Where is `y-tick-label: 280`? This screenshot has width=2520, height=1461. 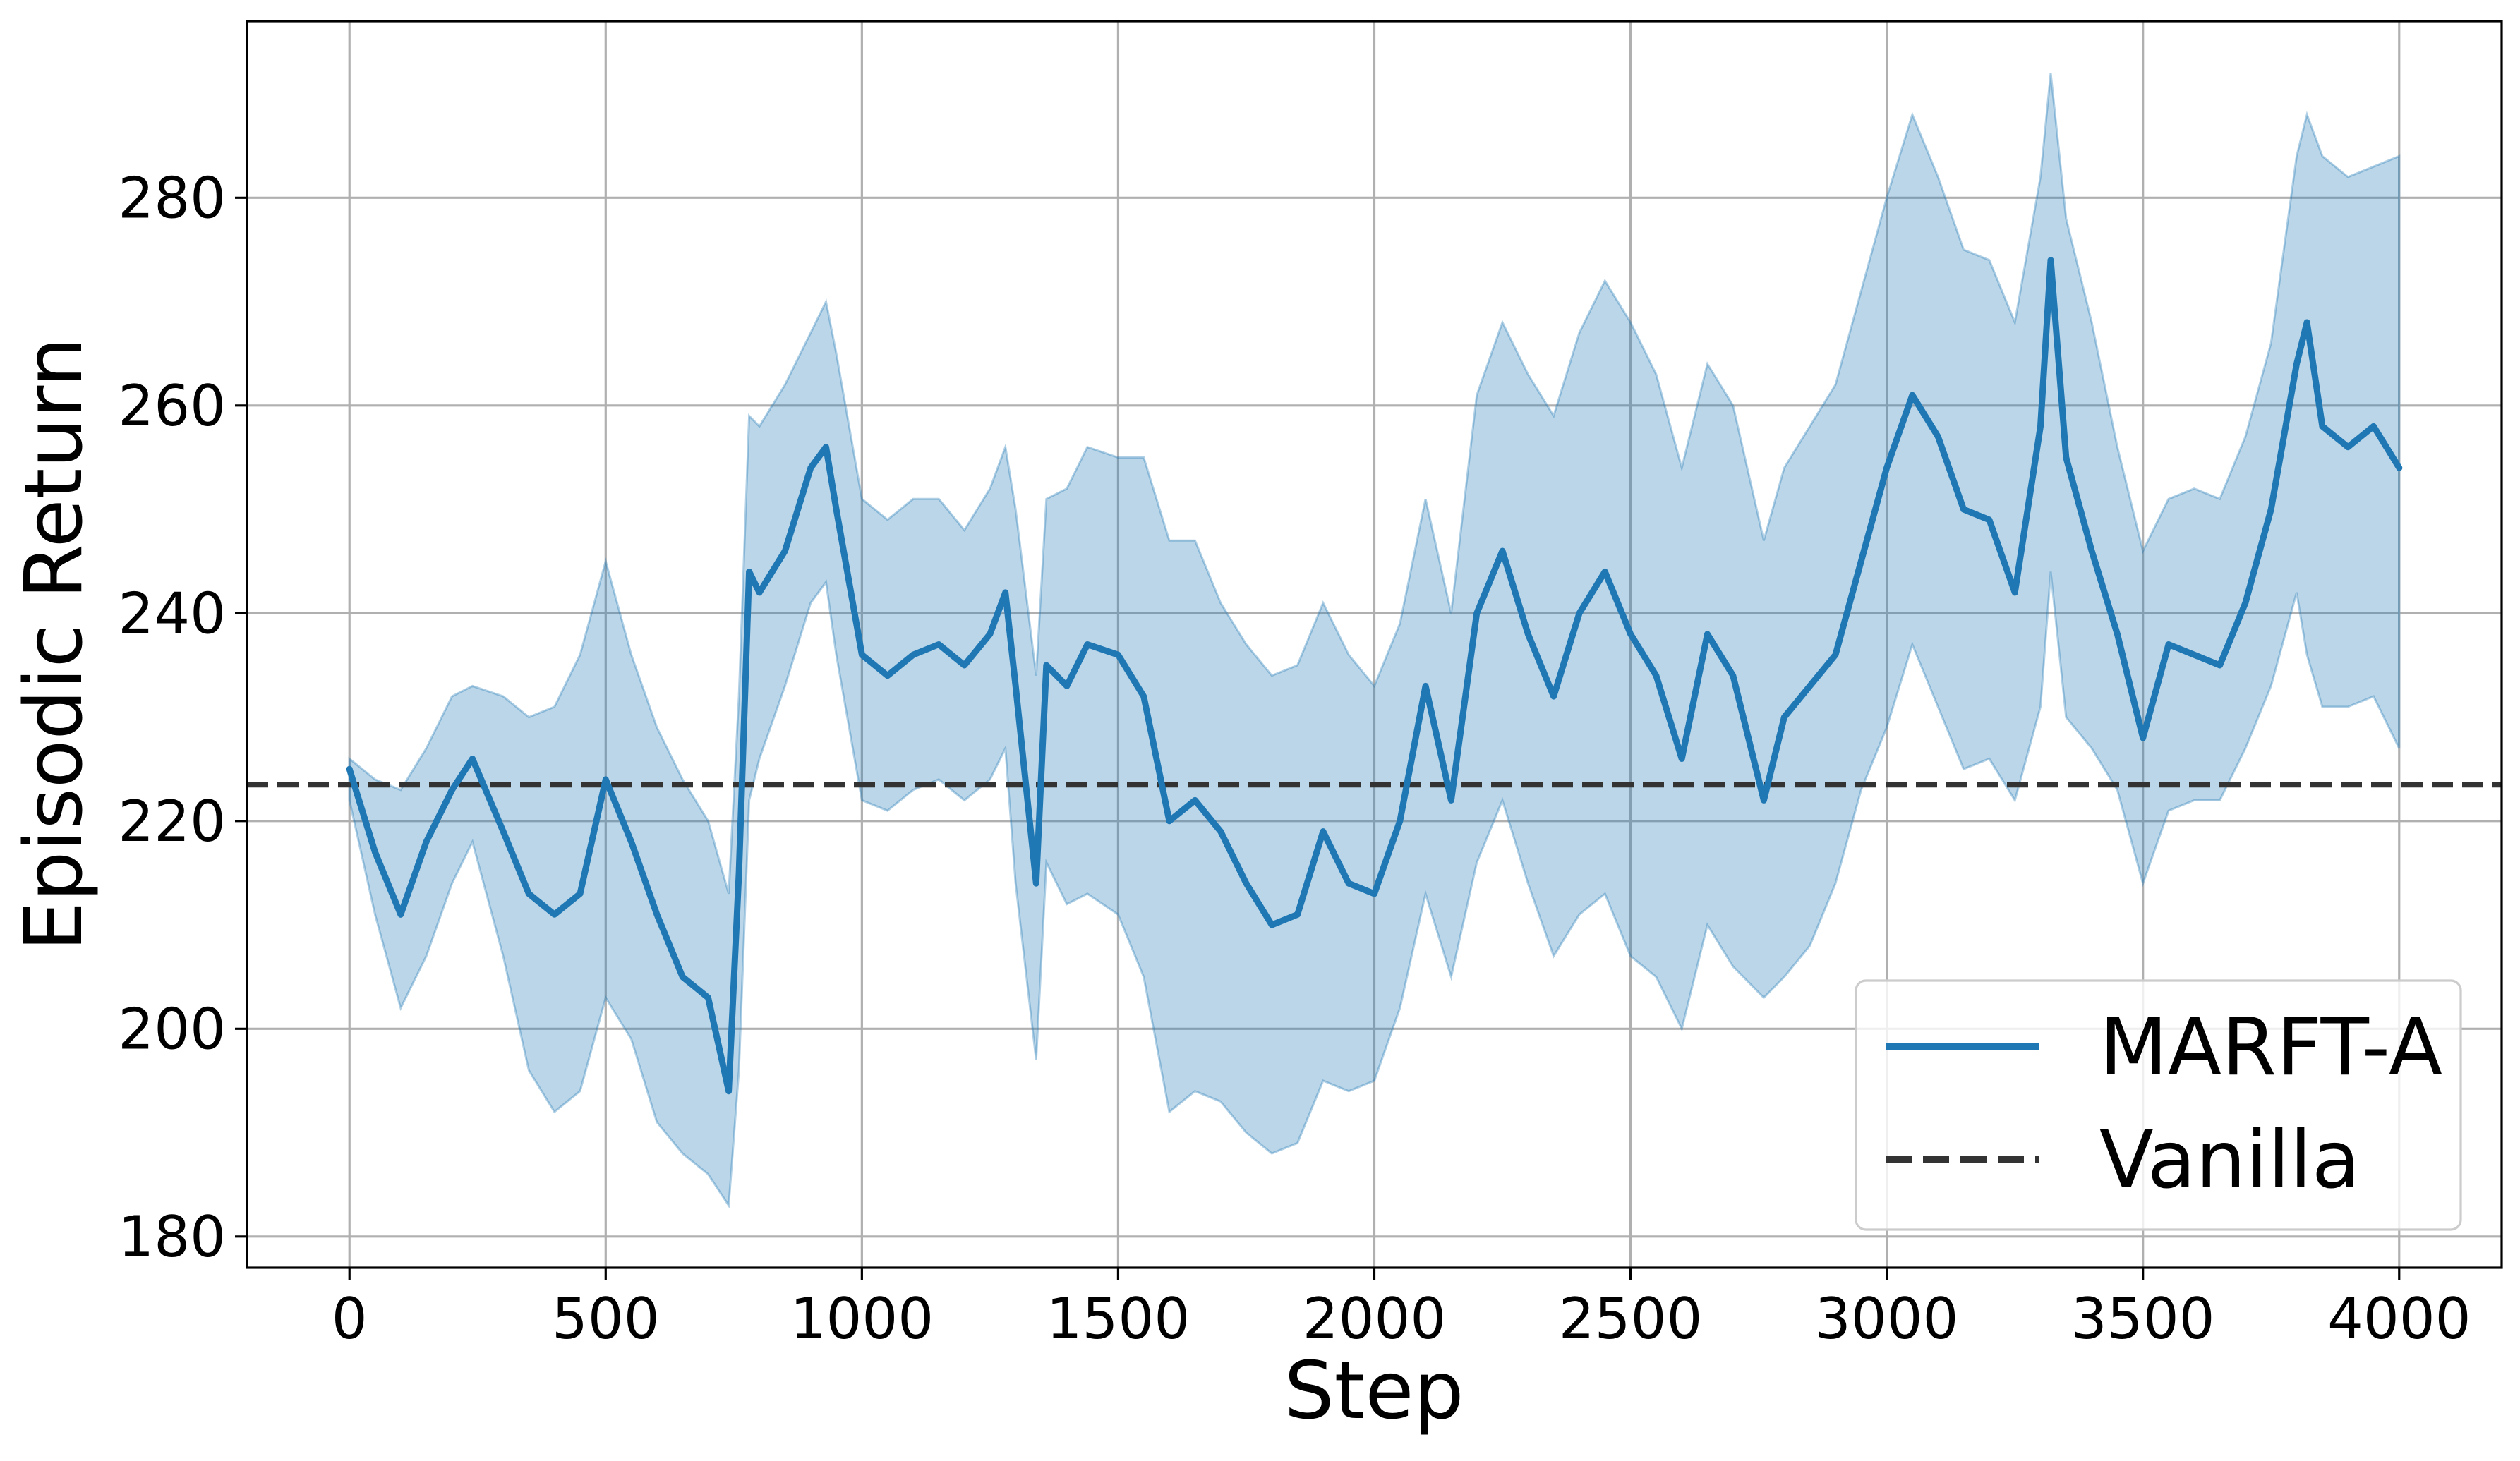 y-tick-label: 280 is located at coordinates (172, 198).